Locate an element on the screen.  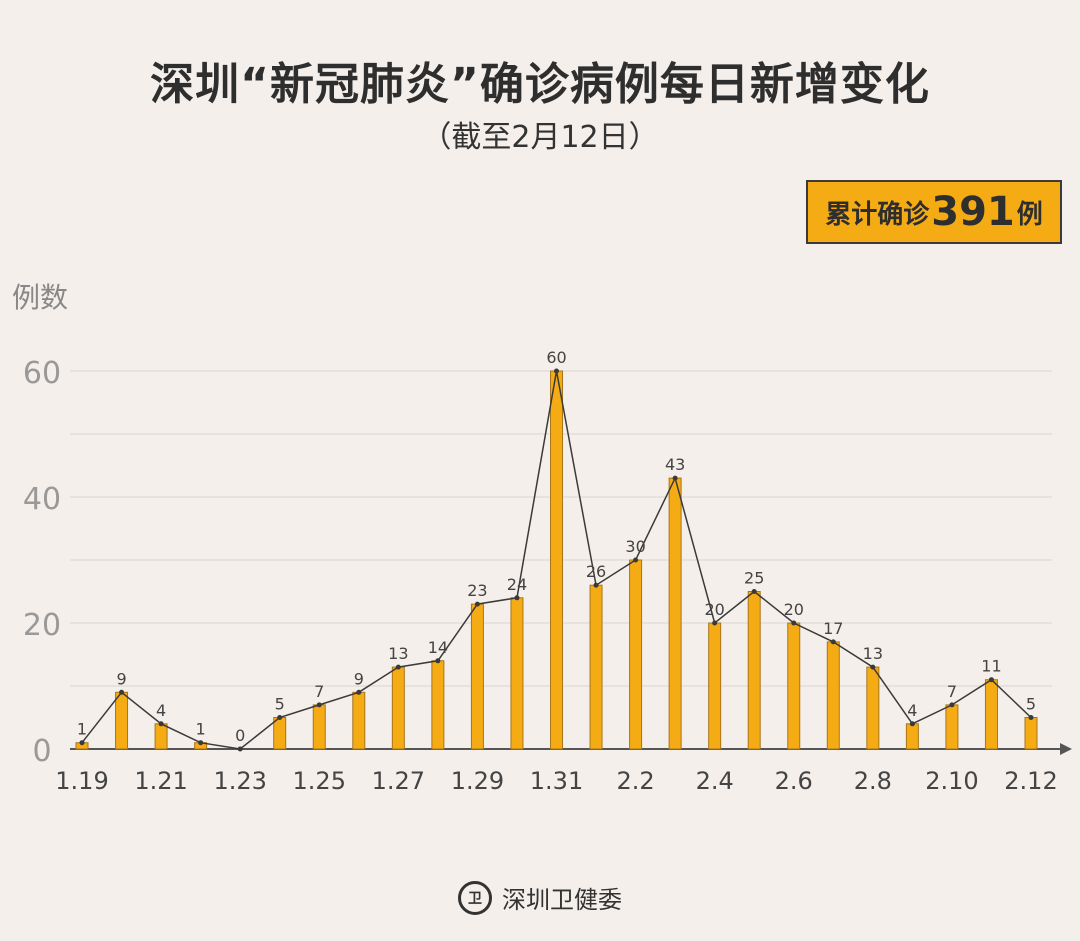
x-tick-label: 1.23 is located at coordinates (239, 781).